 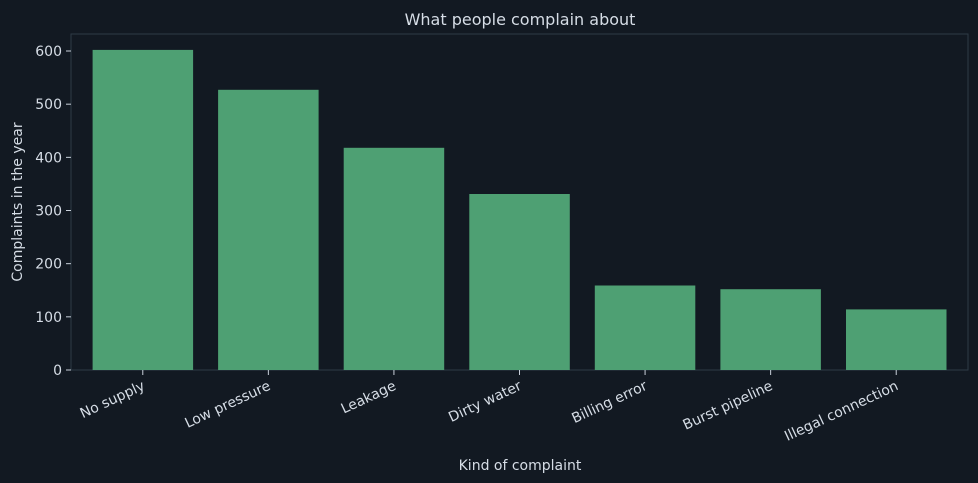 What do you see at coordinates (48, 265) in the screenshot?
I see `y-tick-label: 200` at bounding box center [48, 265].